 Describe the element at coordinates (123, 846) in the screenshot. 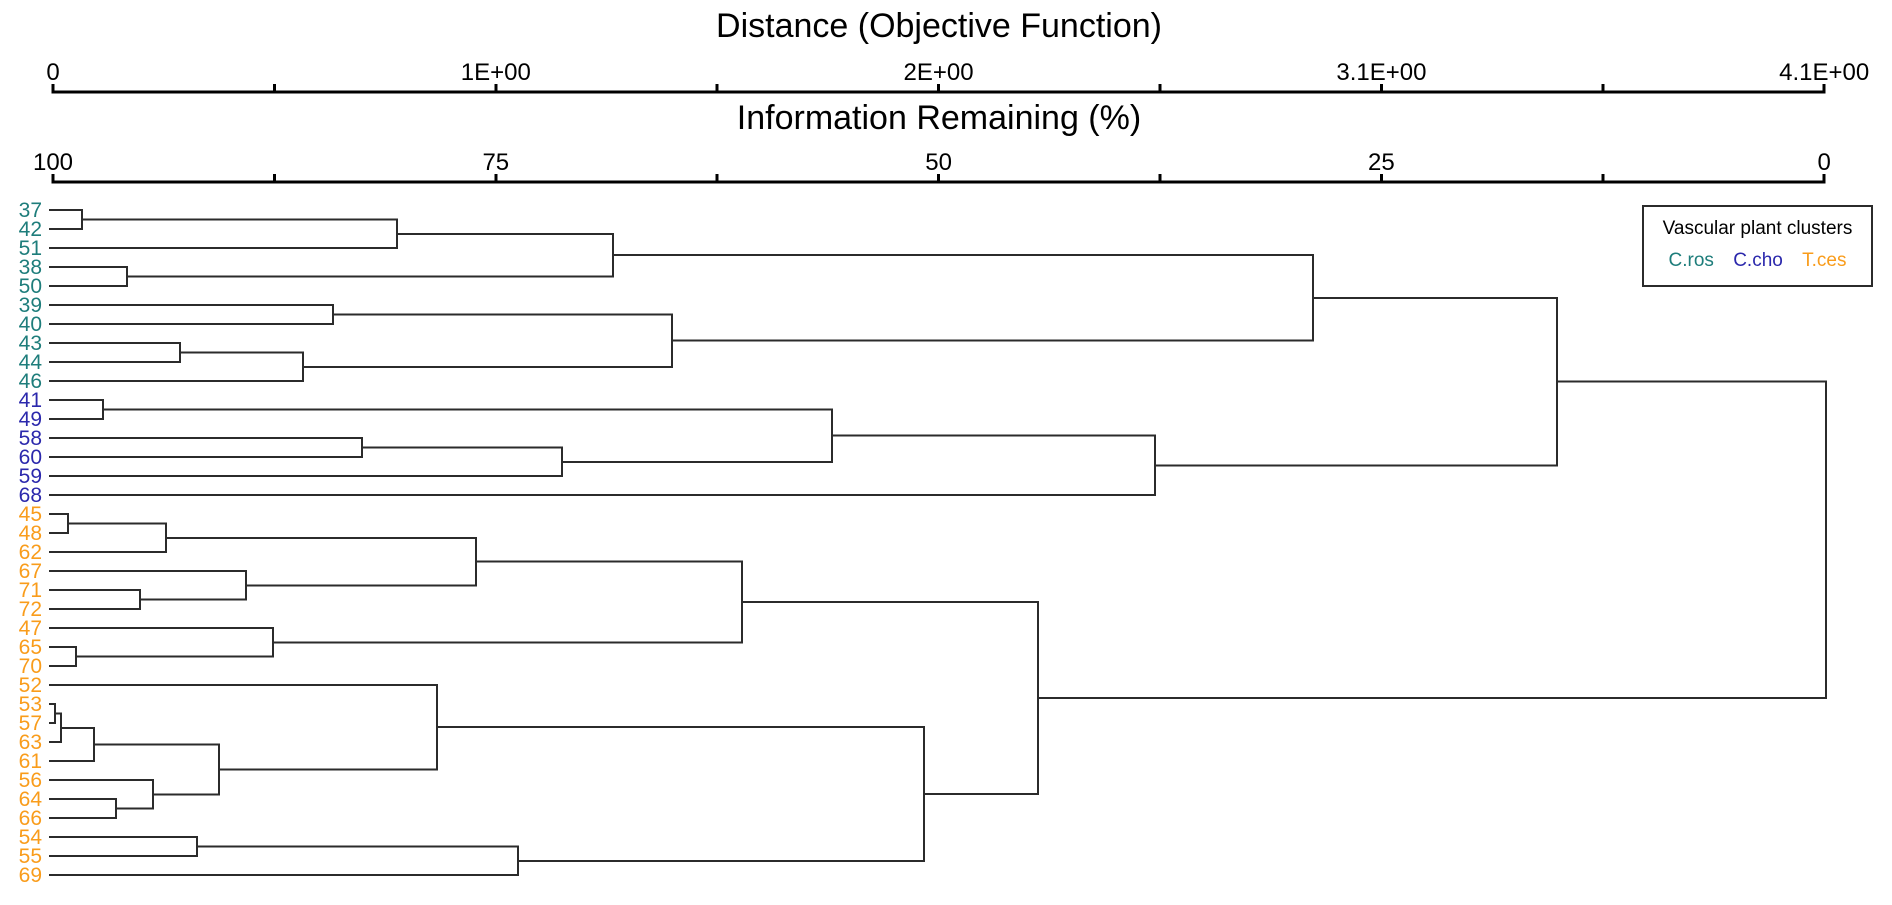

I see `cluster-link-n31` at that location.